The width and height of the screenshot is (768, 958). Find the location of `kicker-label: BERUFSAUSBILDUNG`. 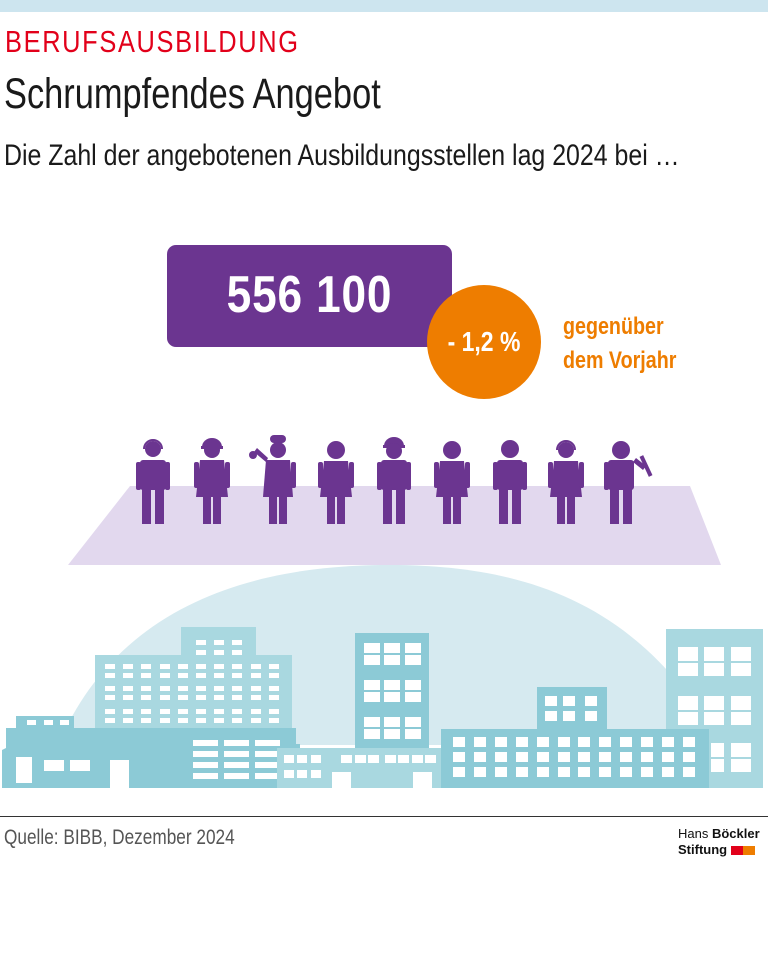

kicker-label: BERUFSAUSBILDUNG is located at coordinates (152, 41).